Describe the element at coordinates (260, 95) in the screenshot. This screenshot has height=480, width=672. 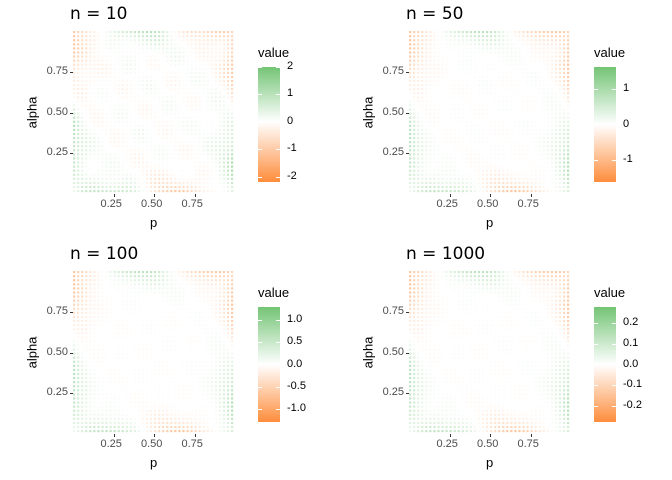
I see `legend-tick-mark` at that location.